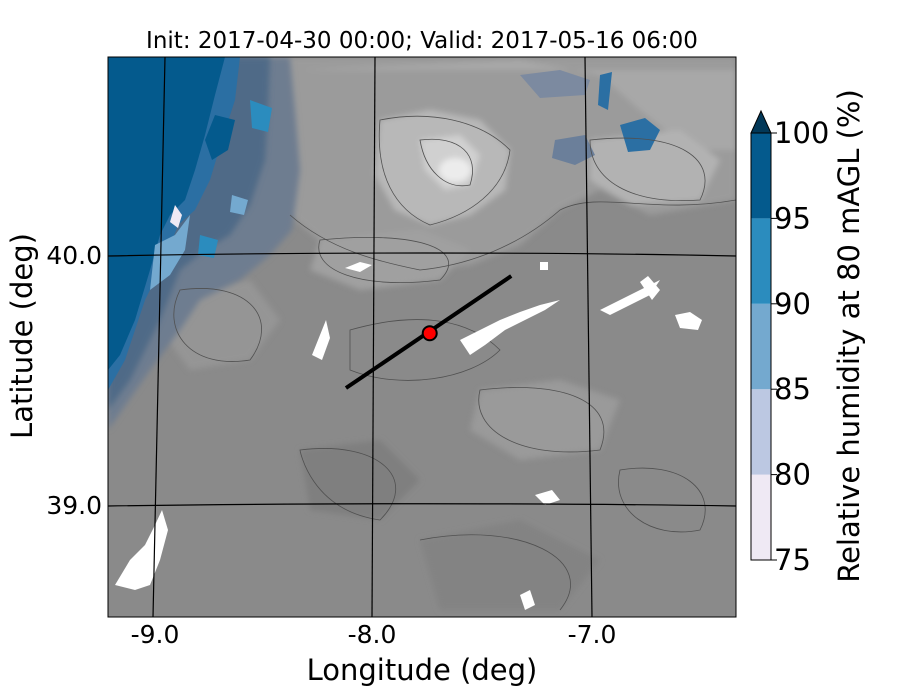 The image size is (900, 700). I want to click on y-axis: 40.0 39.0 Latitude (deg), so click(53, 376).